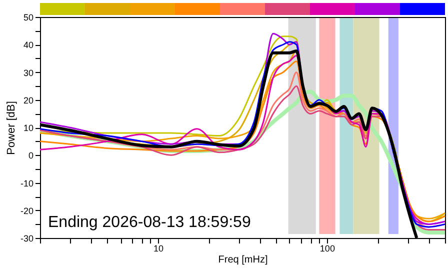 The image size is (448, 269). What do you see at coordinates (149, 222) in the screenshot?
I see `annotation: Ending 2026-08-13 18:59:59` at bounding box center [149, 222].